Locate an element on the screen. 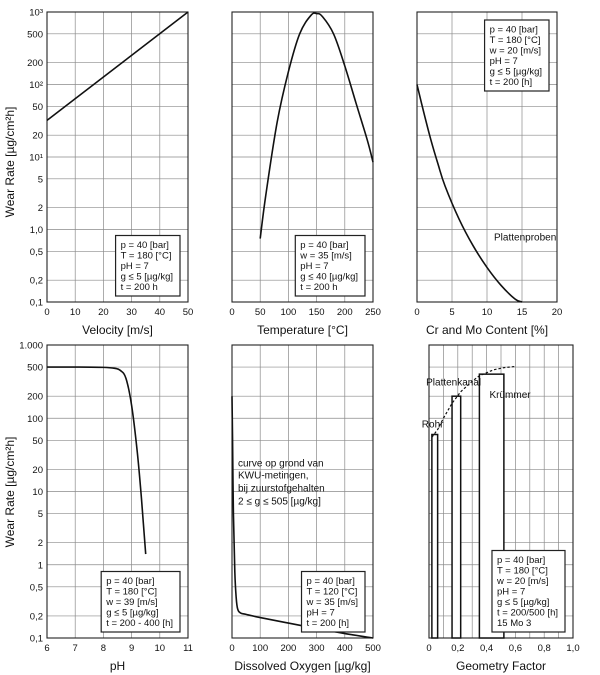 The width and height of the screenshot is (600, 675). info-line: w = 39 [m/s] is located at coordinates (131, 602).